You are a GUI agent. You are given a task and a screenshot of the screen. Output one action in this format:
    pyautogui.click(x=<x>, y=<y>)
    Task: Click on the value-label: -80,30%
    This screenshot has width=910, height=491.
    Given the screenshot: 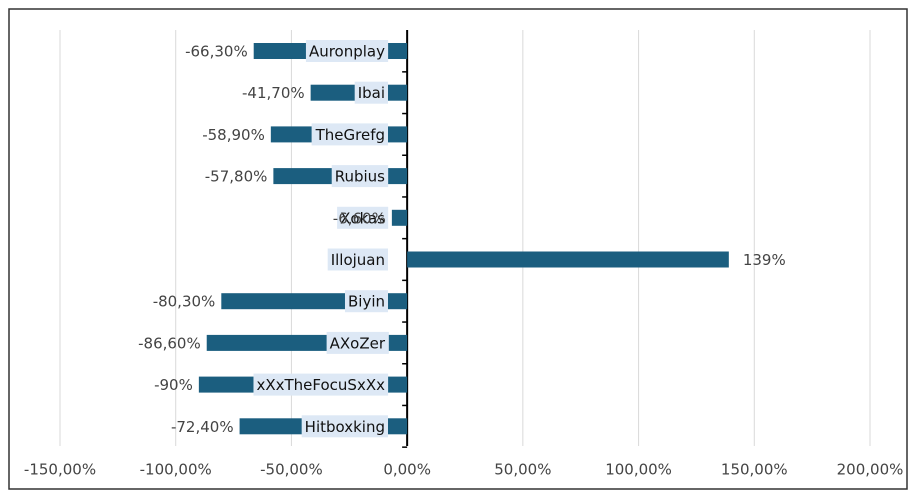 What is the action you would take?
    pyautogui.click(x=184, y=302)
    